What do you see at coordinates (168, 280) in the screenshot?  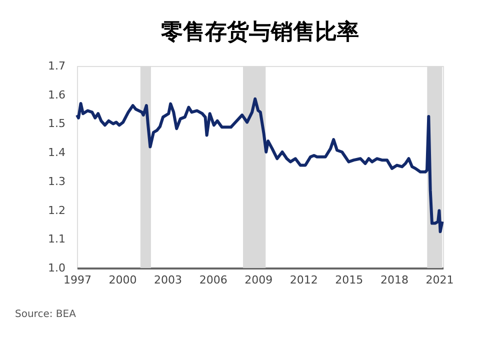 I see `x-tick-label: 2003` at bounding box center [168, 280].